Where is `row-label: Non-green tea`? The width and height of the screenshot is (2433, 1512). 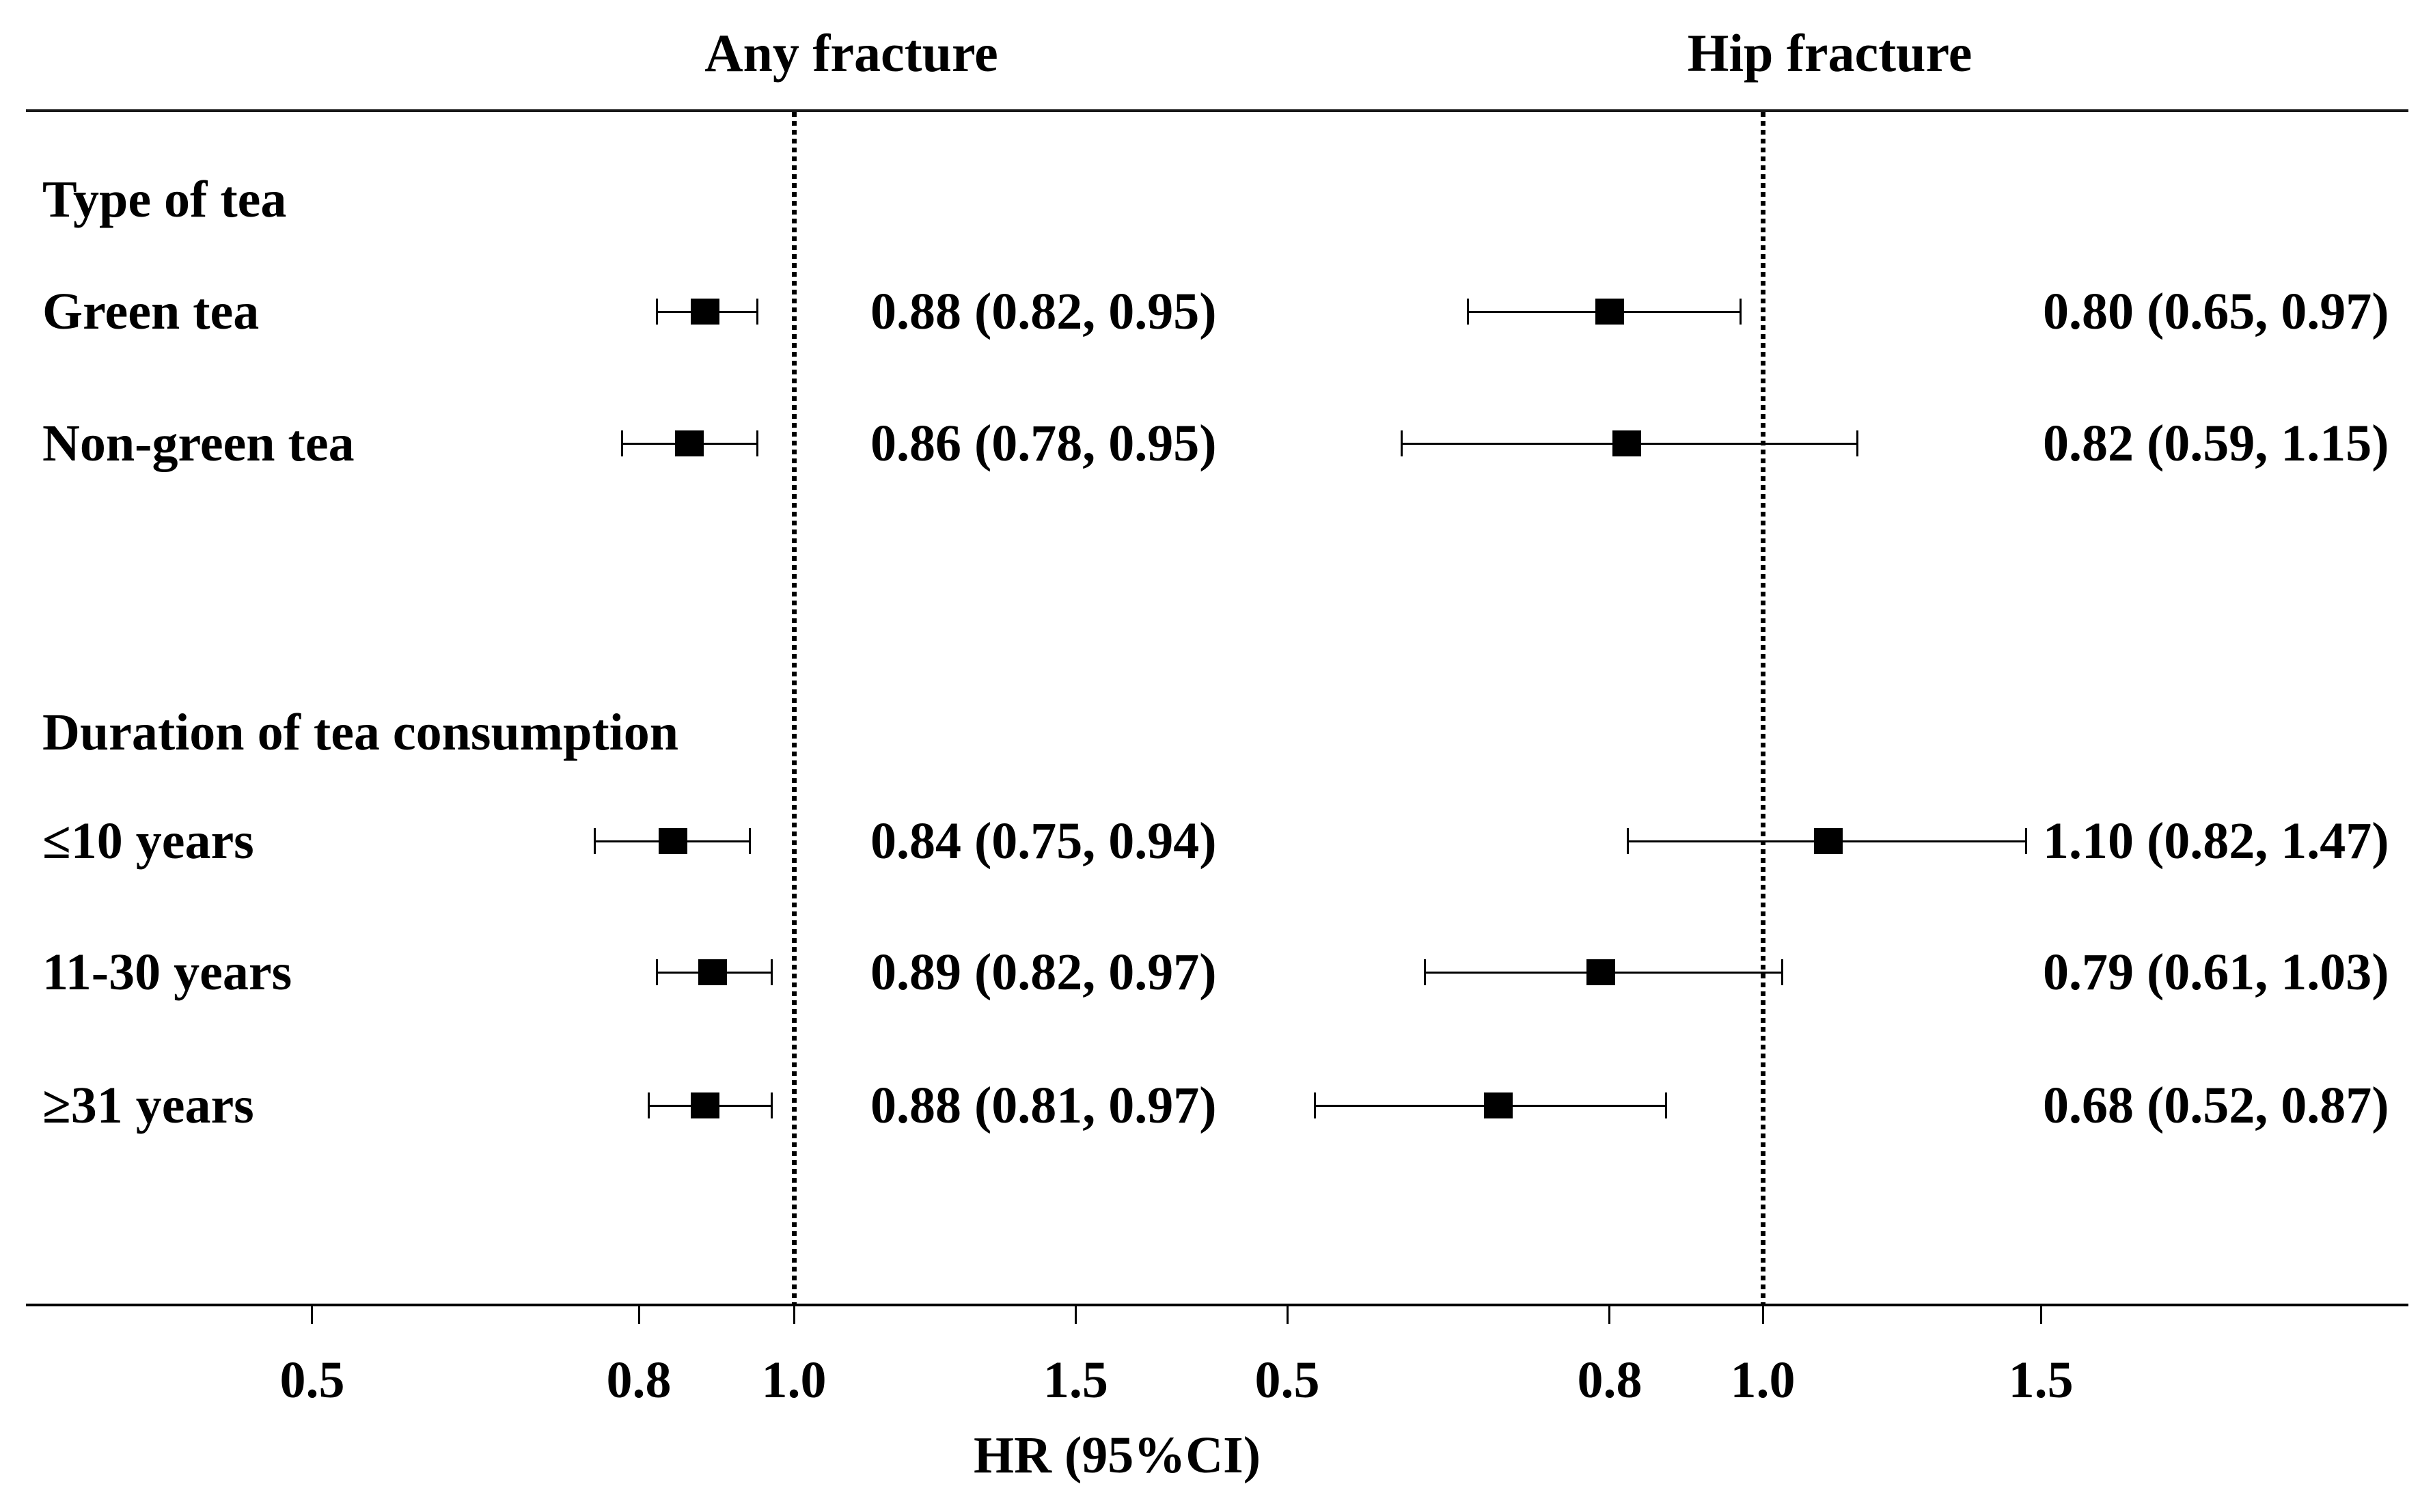
row-label: Non-green tea is located at coordinates (198, 443).